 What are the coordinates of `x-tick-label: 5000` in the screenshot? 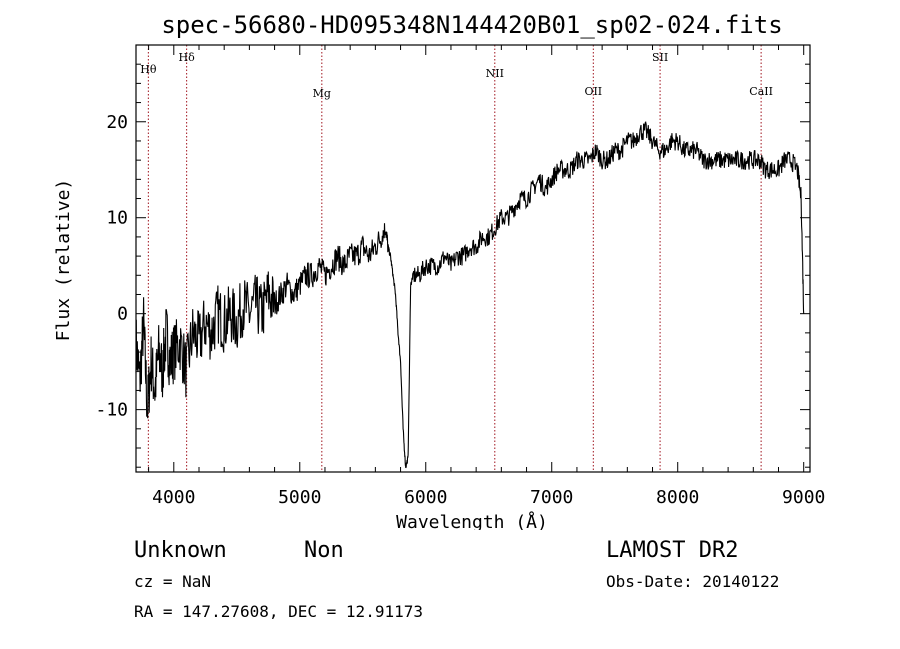 It's located at (299, 497).